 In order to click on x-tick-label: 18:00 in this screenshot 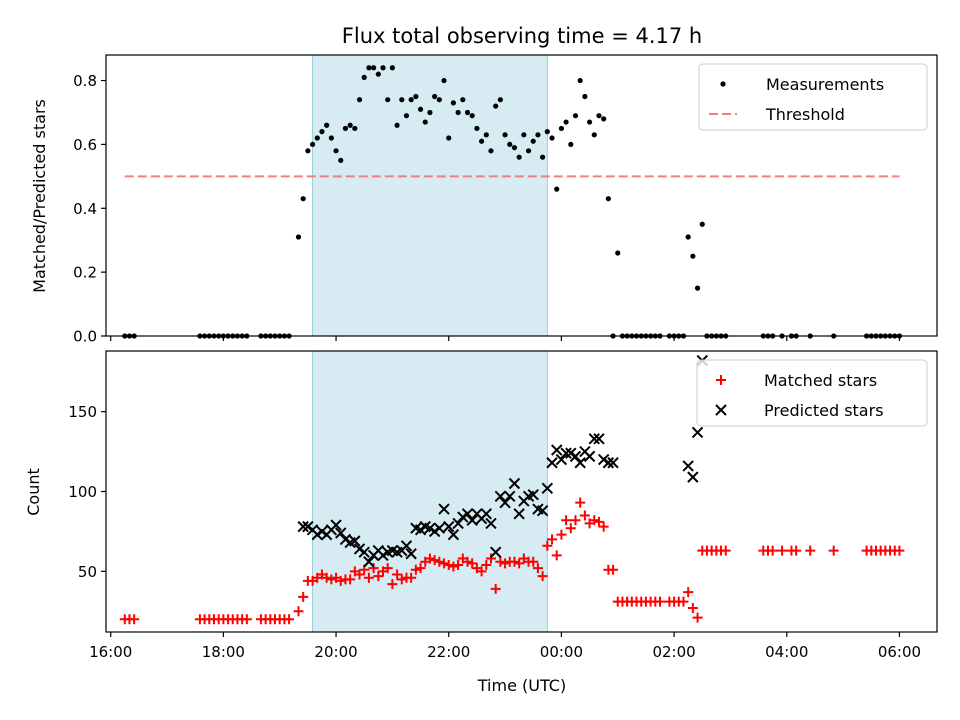, I will do `click(223, 652)`.